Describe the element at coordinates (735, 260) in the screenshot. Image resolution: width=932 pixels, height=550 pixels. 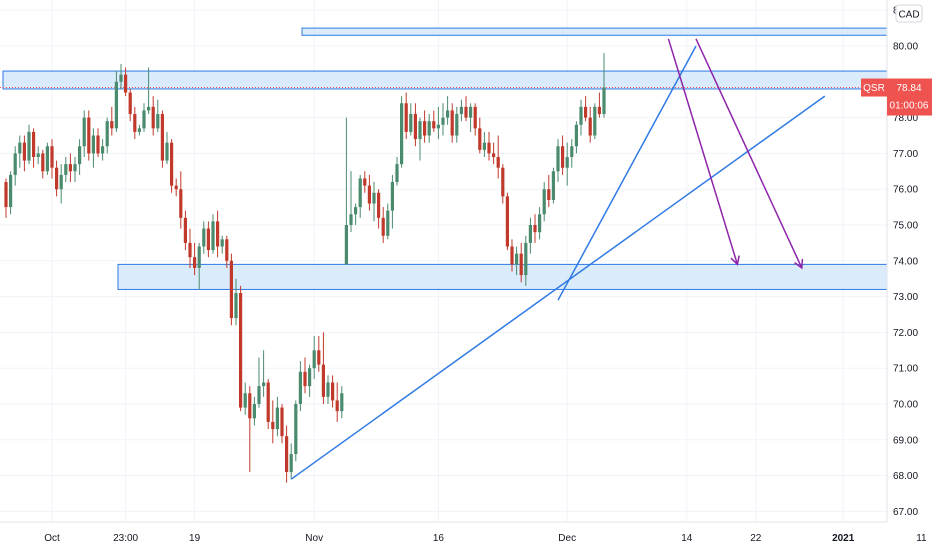
I see `arrow-head` at that location.